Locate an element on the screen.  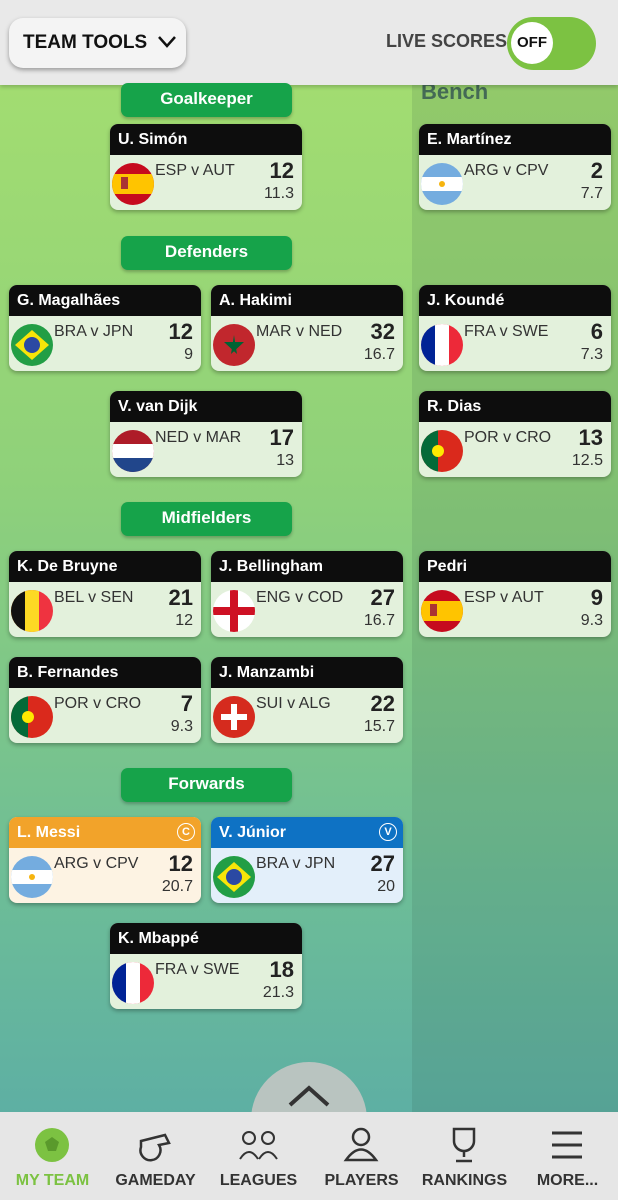
player-name-header: E. Martínez is located at coordinates (515, 139).